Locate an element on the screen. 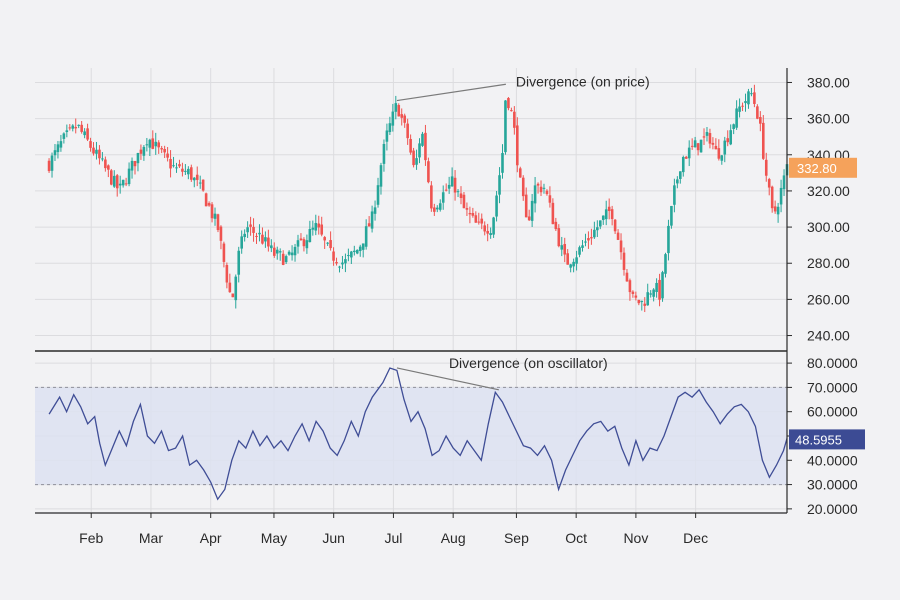 The image size is (900, 600). oscillator-tick-label: 40.0000 is located at coordinates (832, 460).